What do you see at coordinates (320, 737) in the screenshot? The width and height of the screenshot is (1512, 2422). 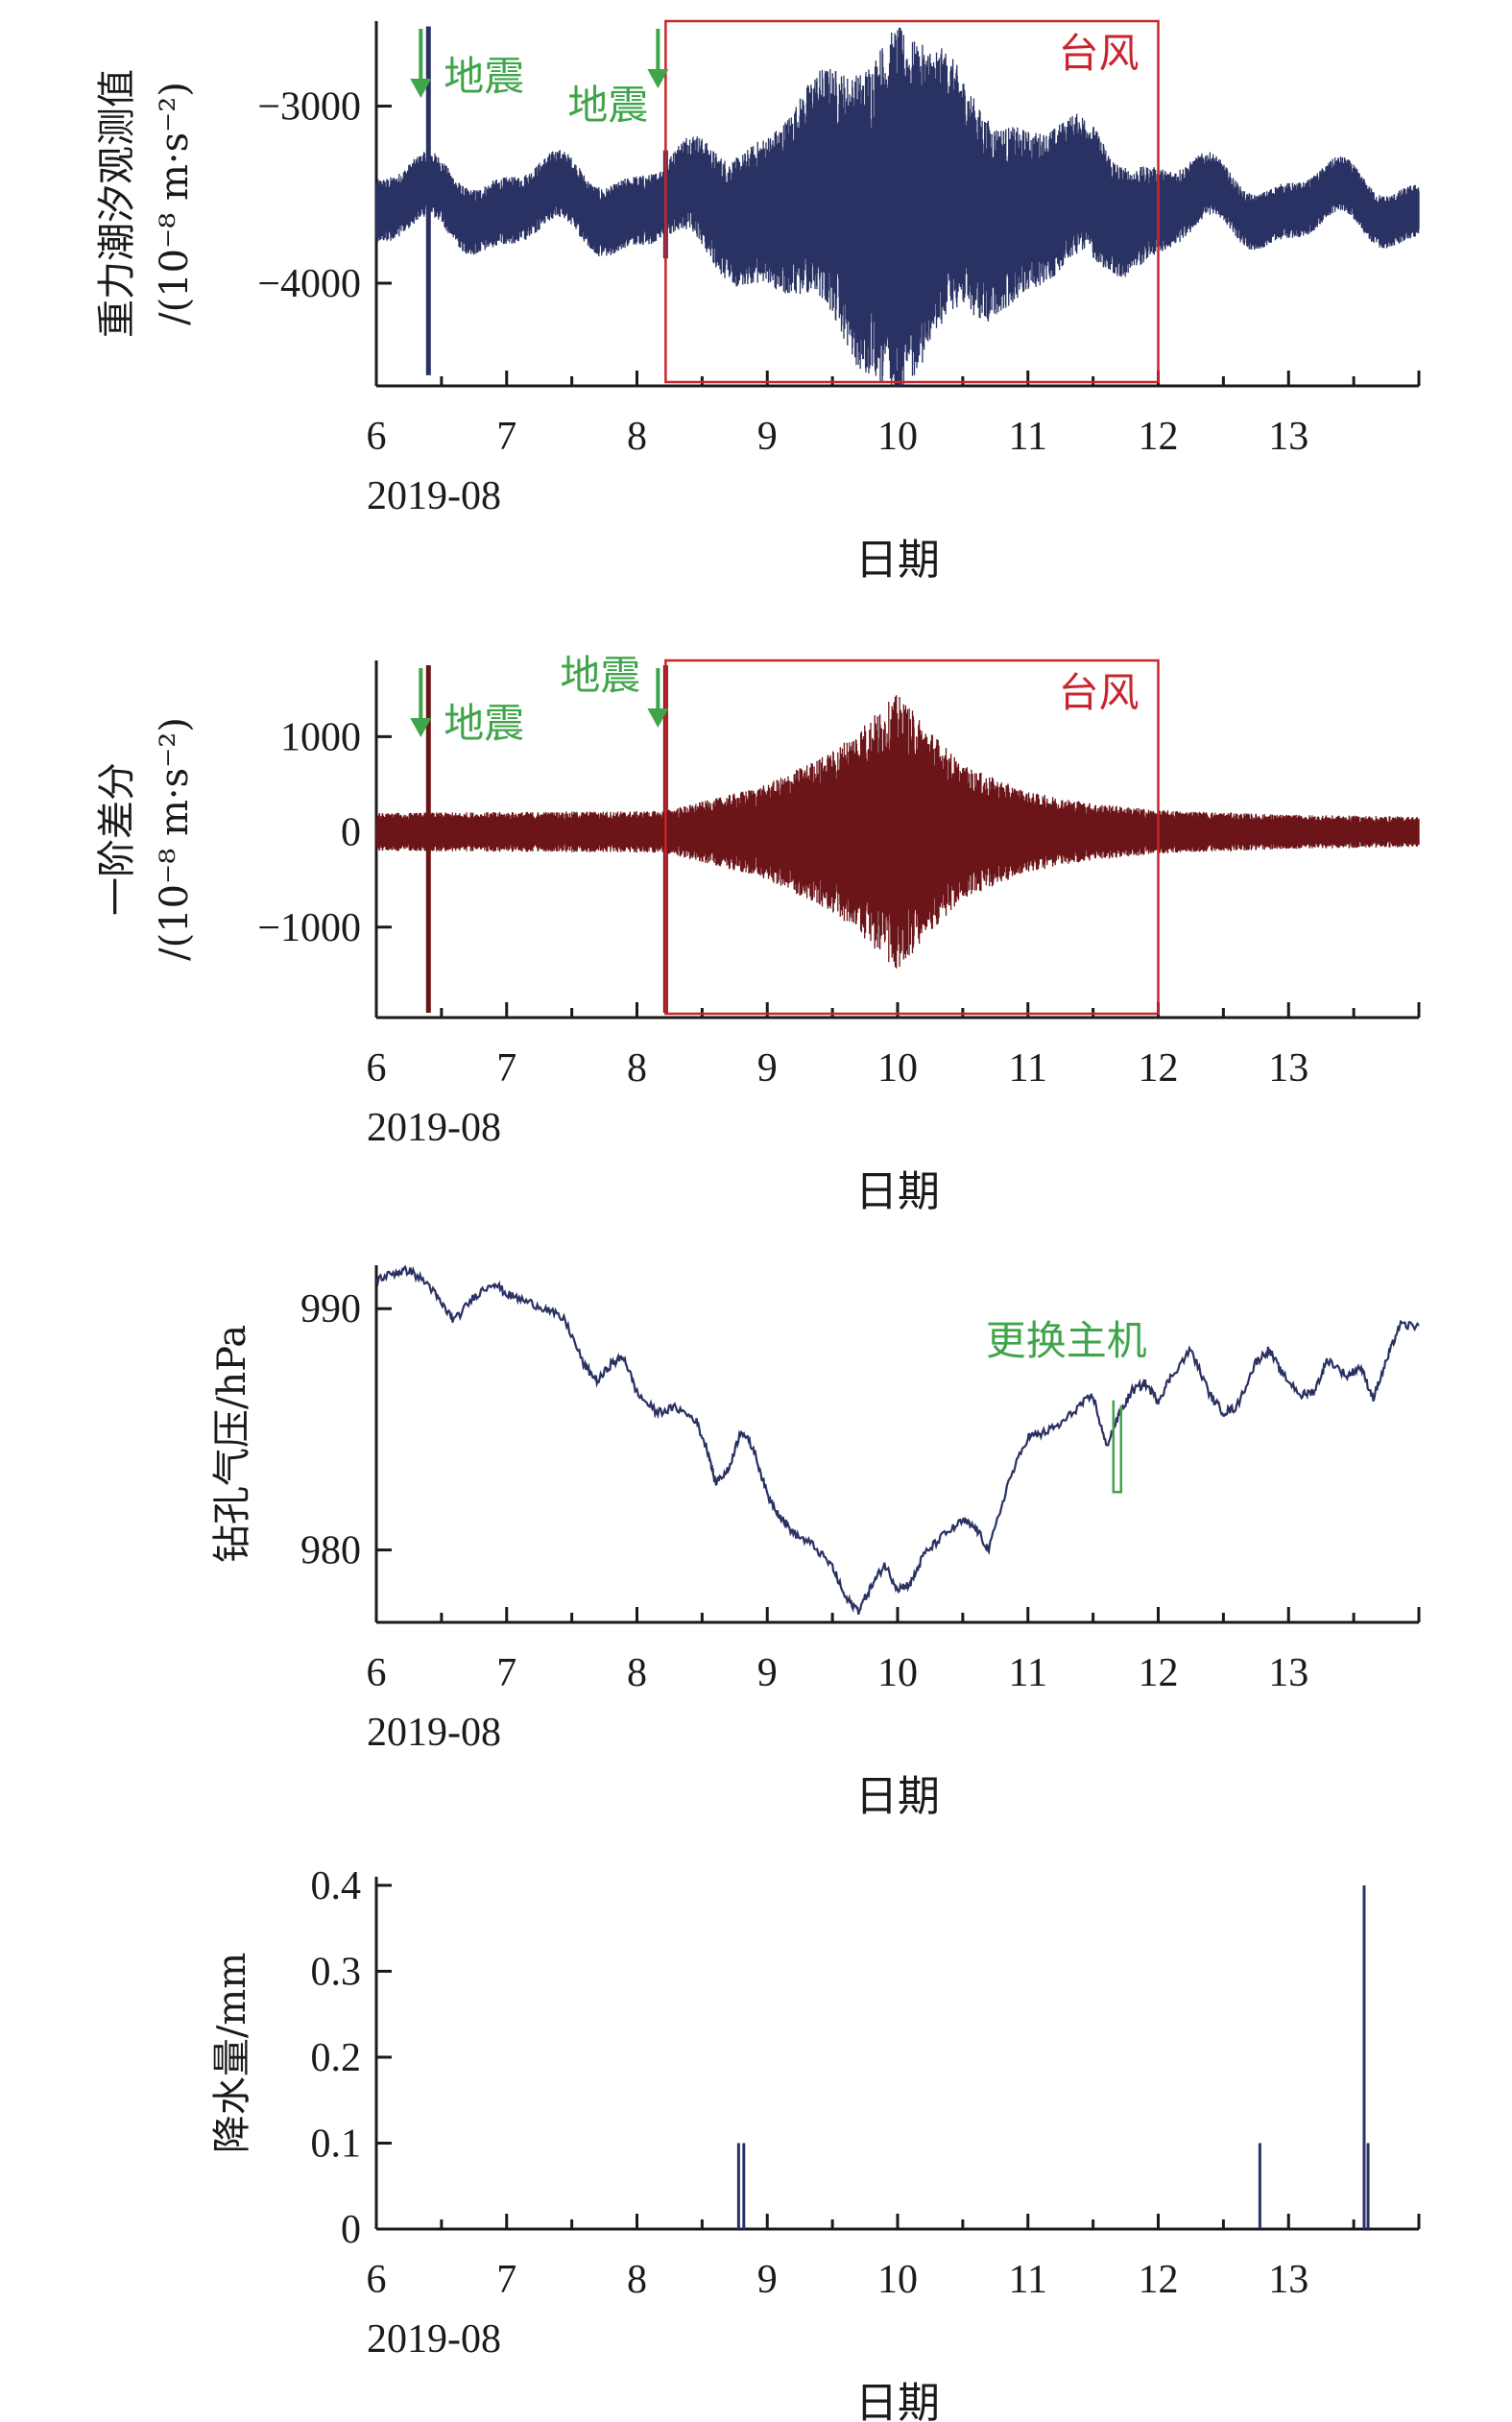 I see `y-tick-label: 1000` at bounding box center [320, 737].